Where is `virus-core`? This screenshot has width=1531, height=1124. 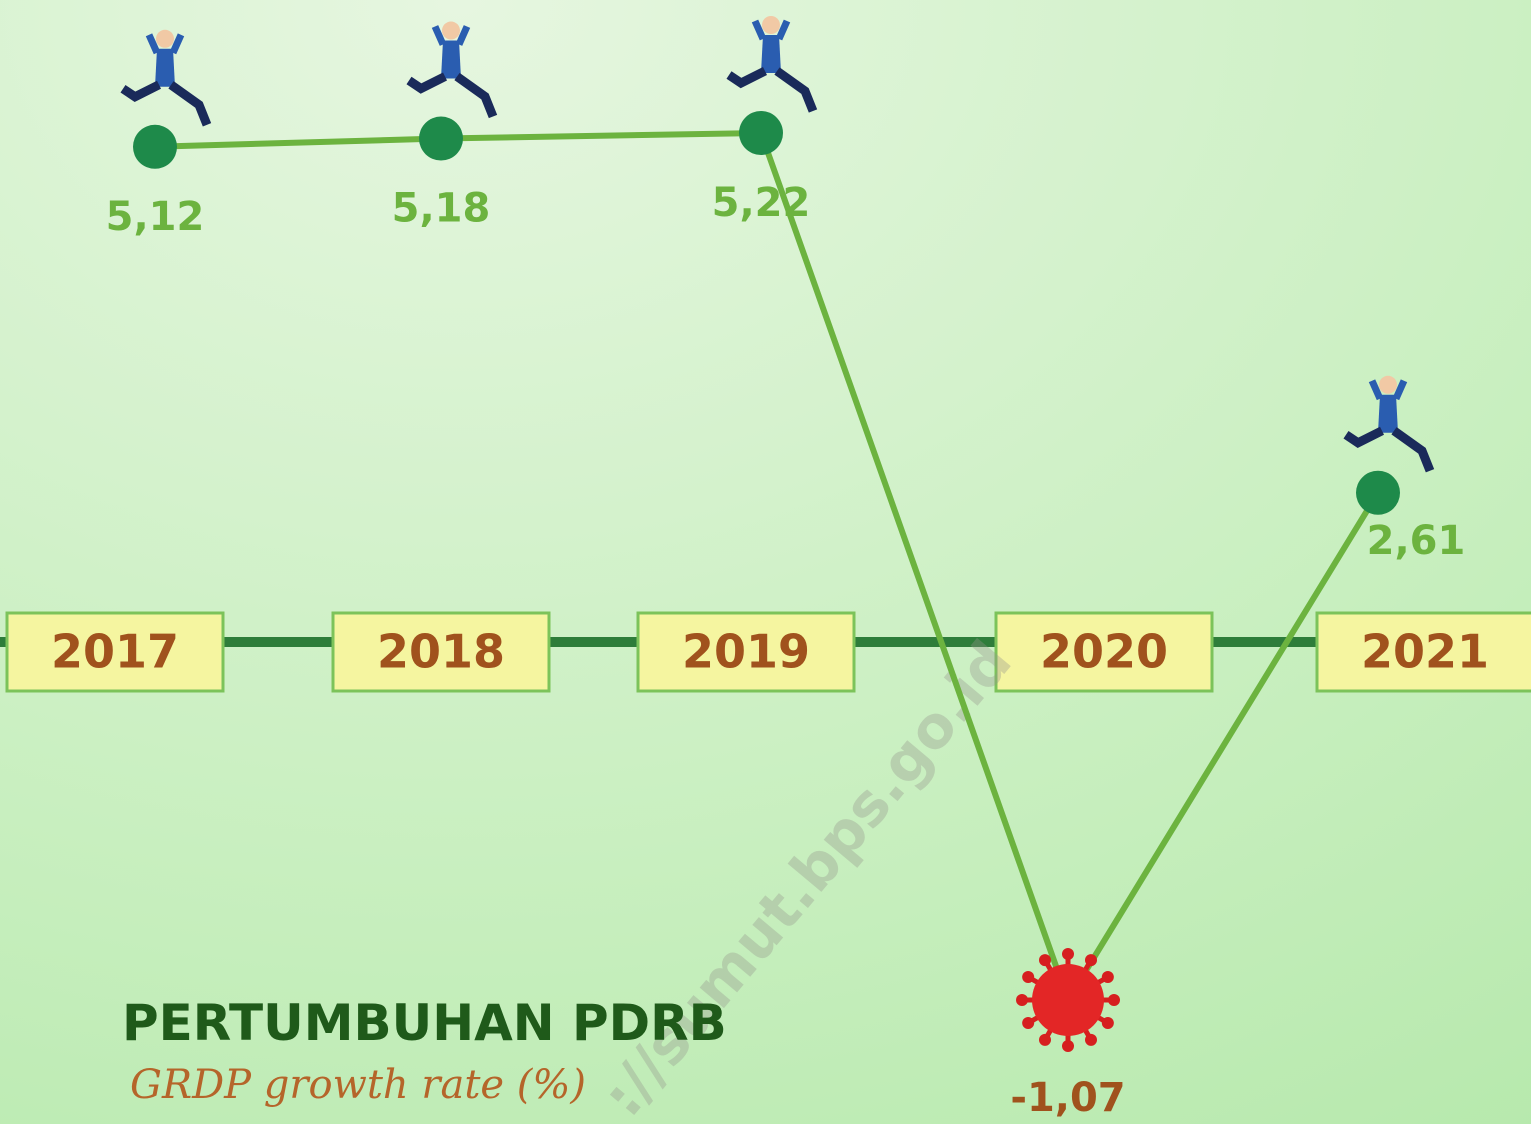 virus-core is located at coordinates (1068, 1000).